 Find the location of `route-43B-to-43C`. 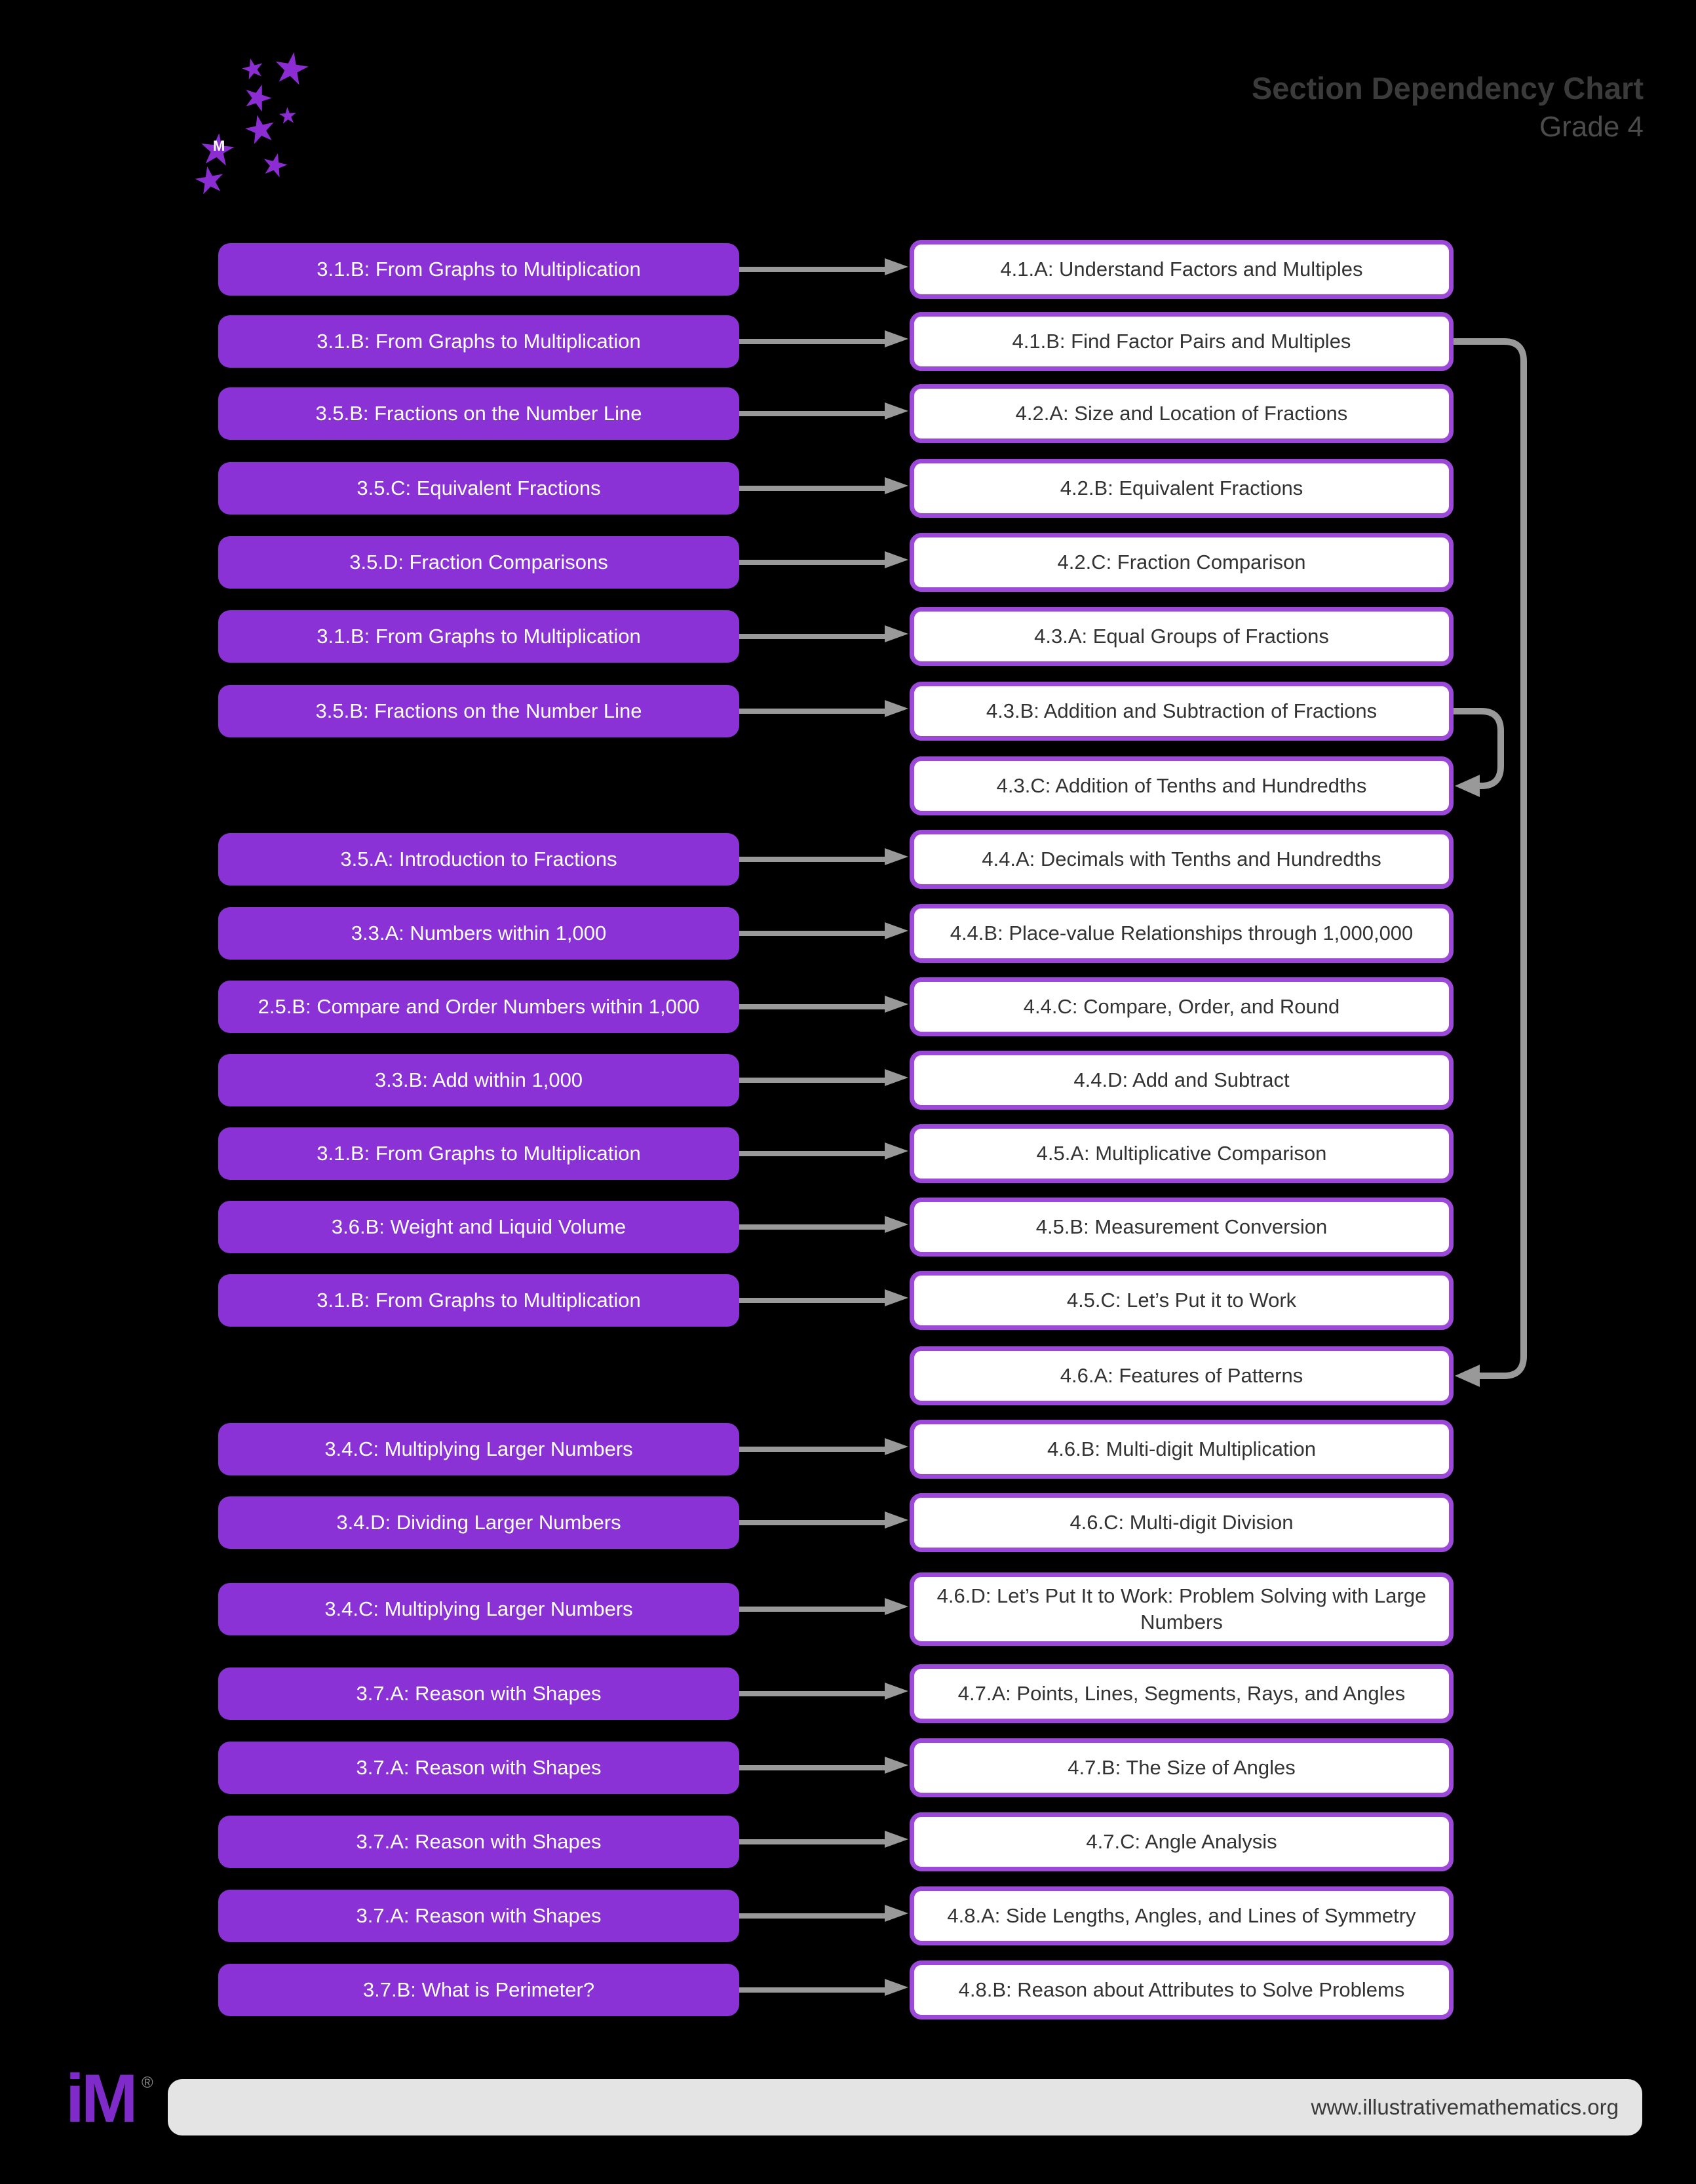

route-43B-to-43C is located at coordinates (1479, 748).